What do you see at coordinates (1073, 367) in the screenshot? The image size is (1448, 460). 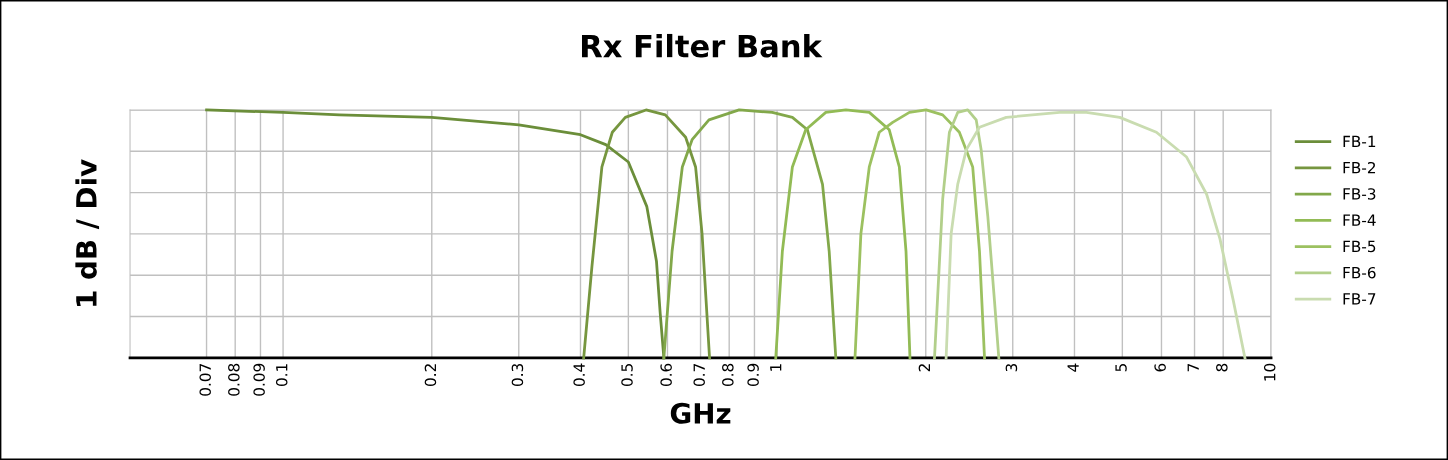 I see `x-tick-label: 4` at bounding box center [1073, 367].